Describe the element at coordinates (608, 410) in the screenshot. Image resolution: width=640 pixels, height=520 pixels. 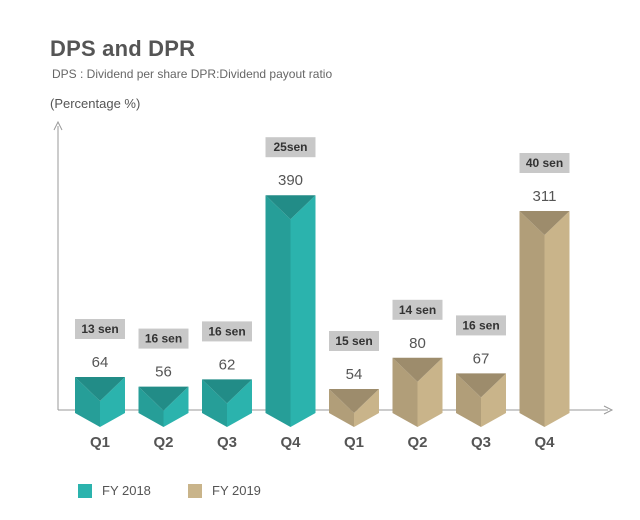
I see `x-axis-arrow` at that location.